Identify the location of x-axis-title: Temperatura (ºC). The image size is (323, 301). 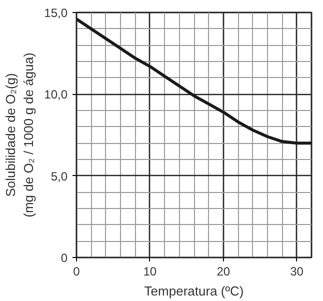
(194, 291).